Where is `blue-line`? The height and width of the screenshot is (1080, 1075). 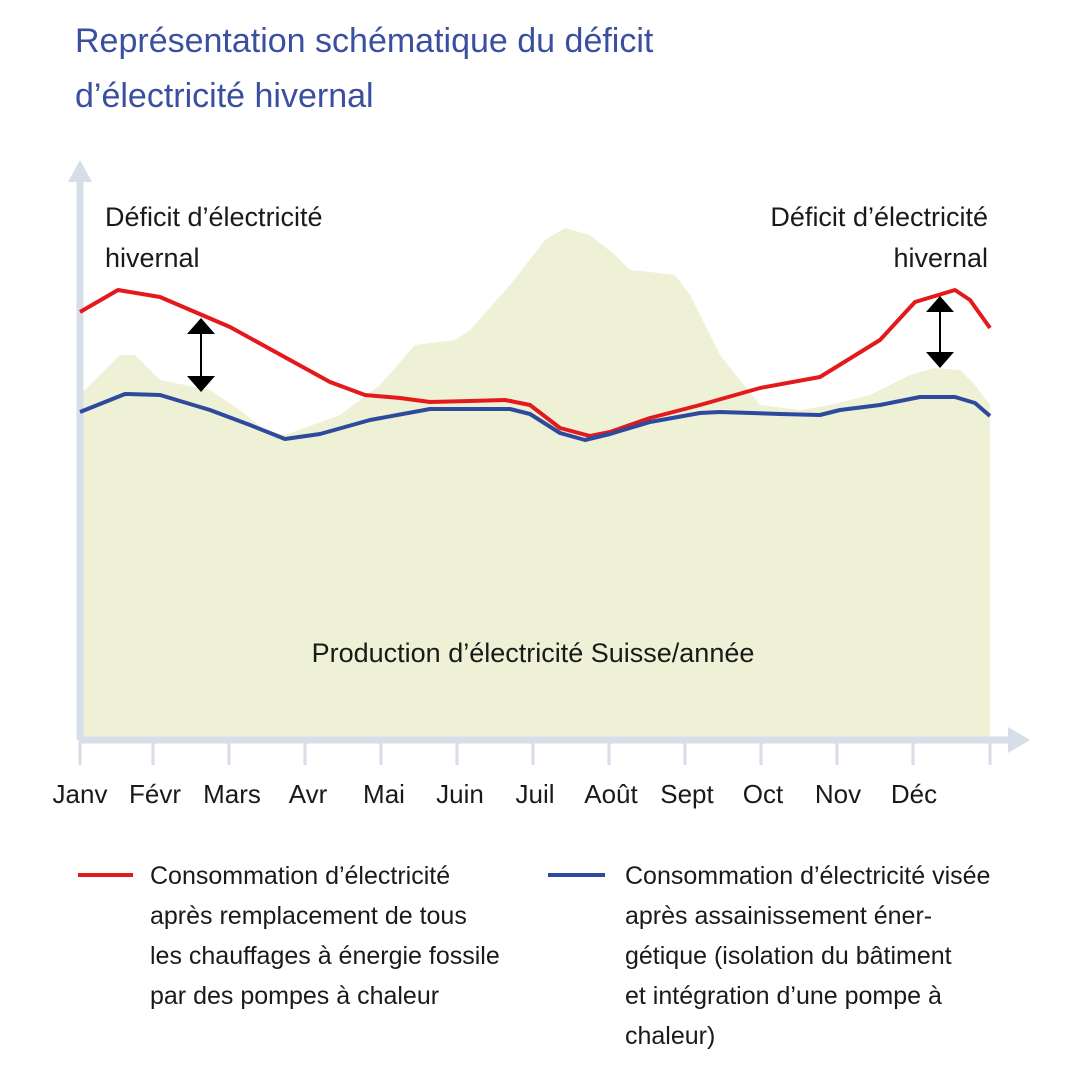
blue-line is located at coordinates (535, 417).